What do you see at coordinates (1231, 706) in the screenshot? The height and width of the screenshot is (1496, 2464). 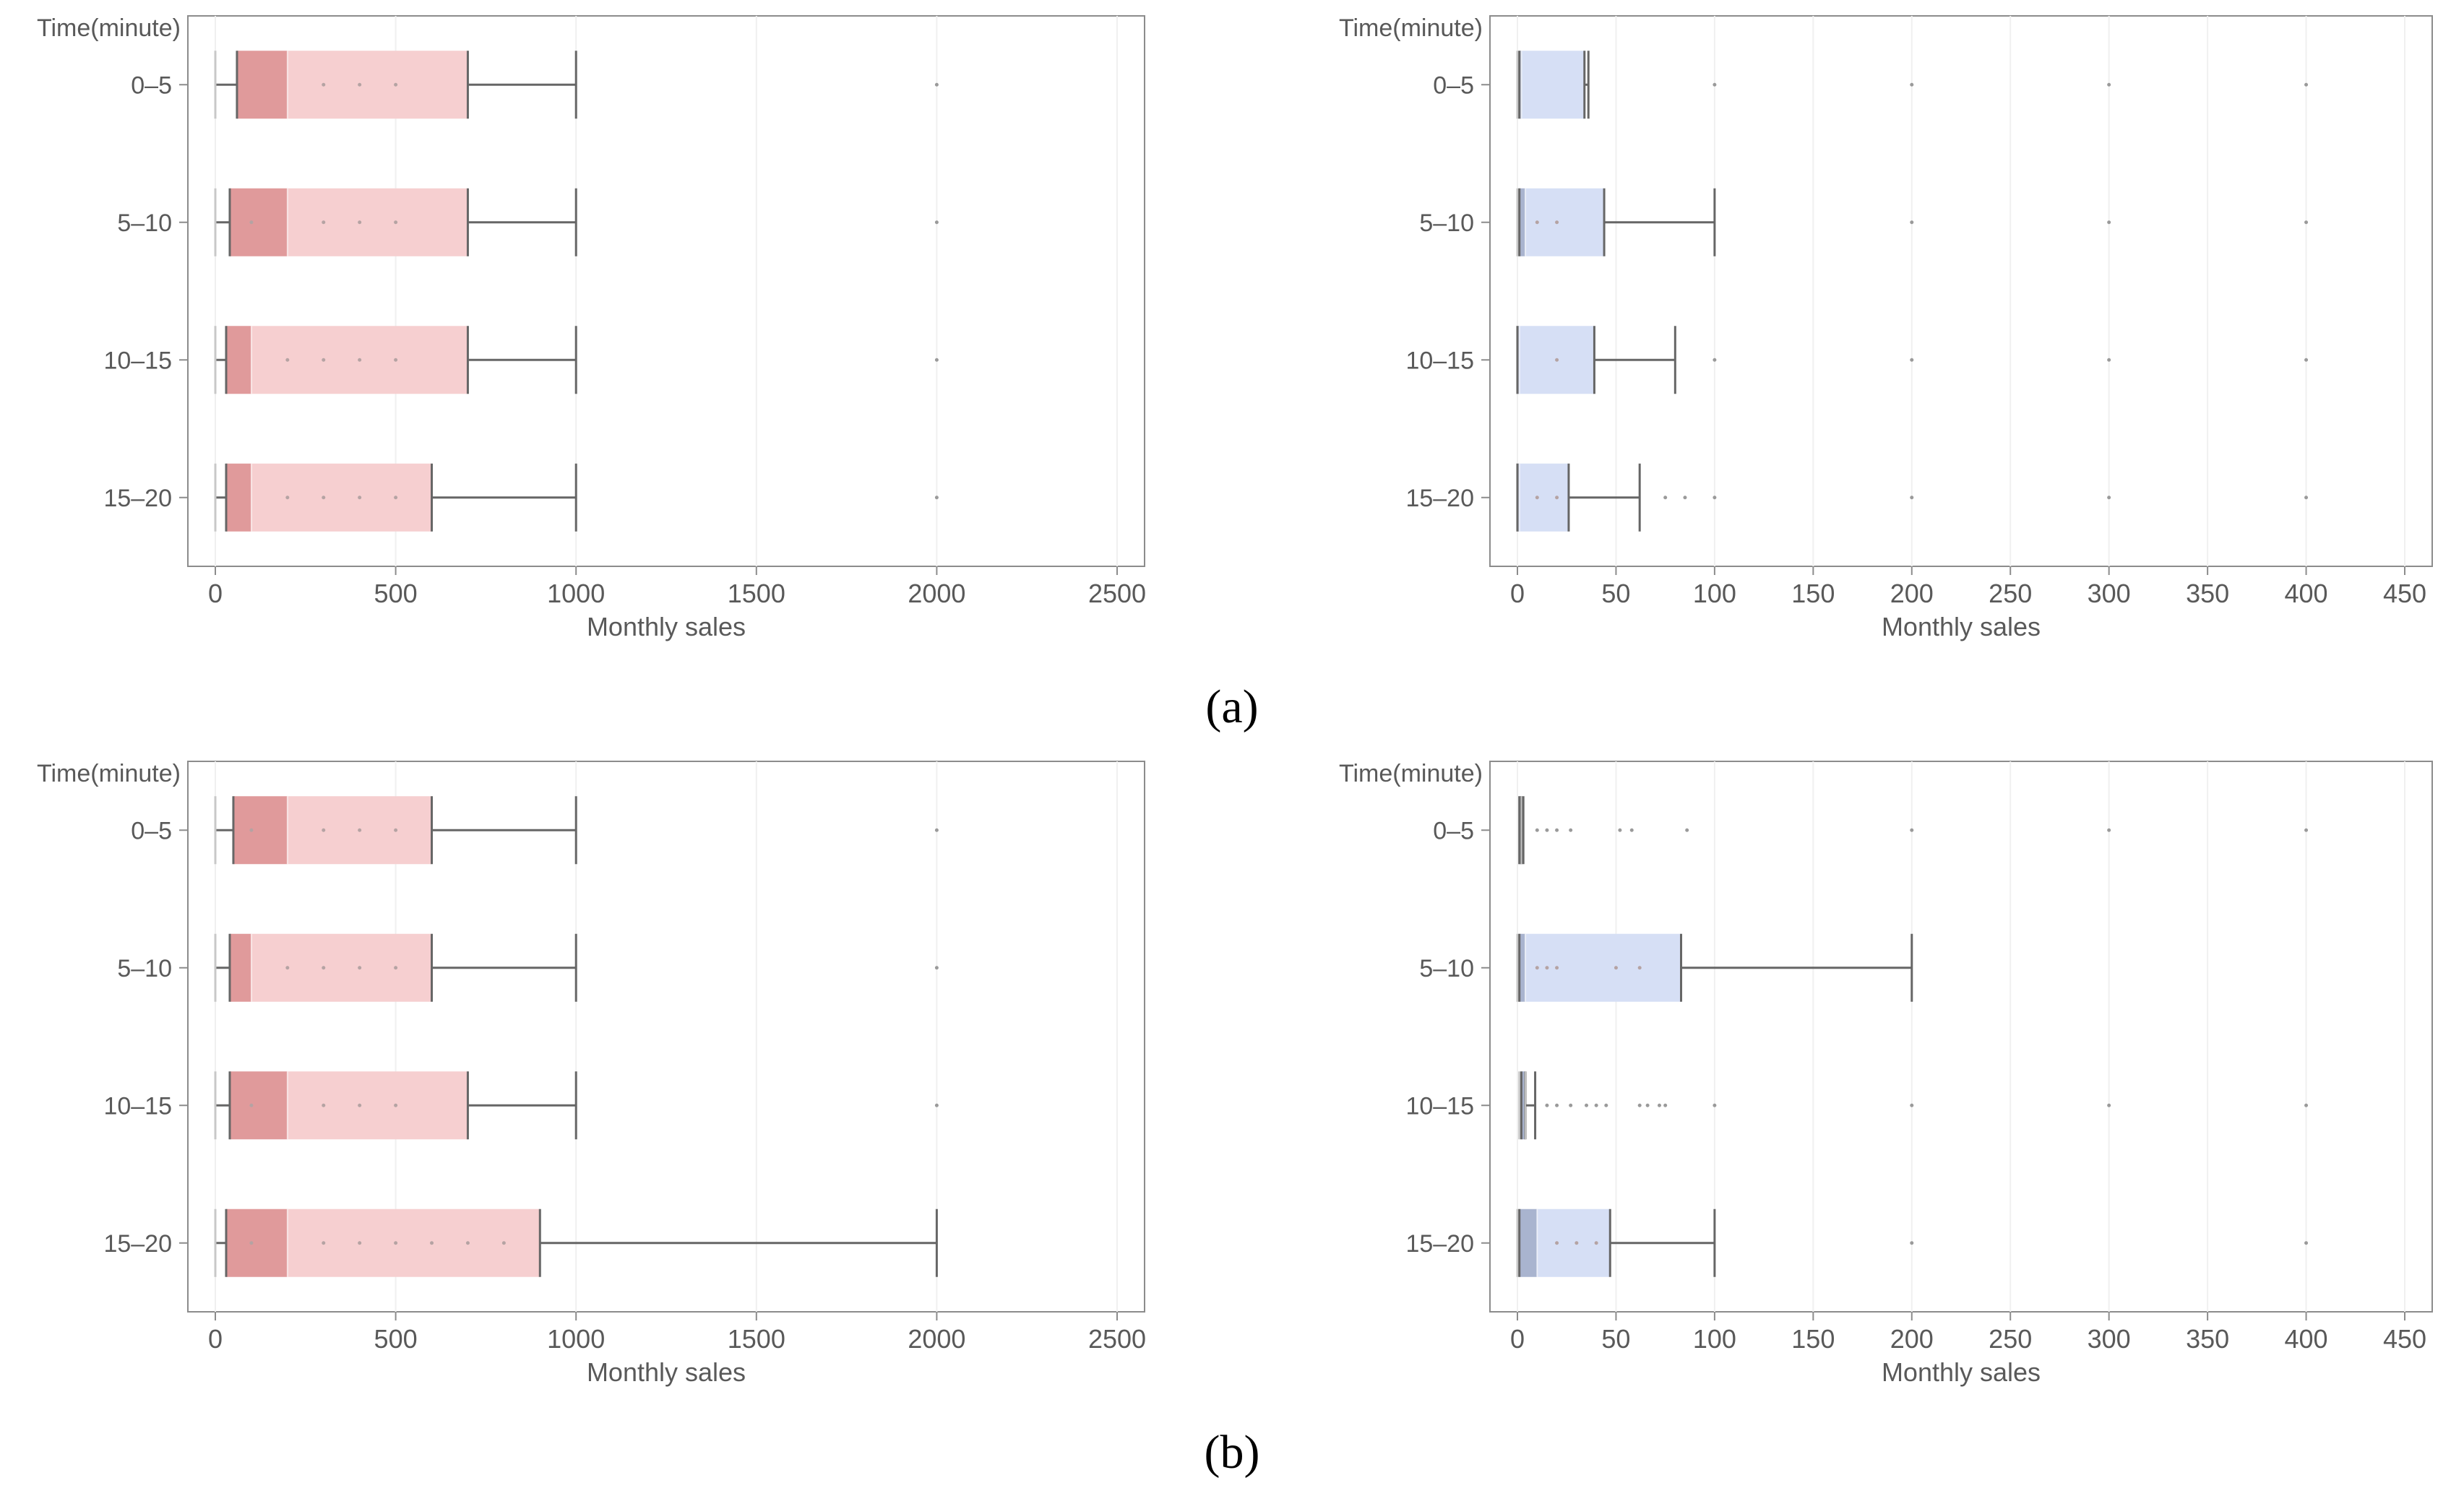 I see `caption-a: (a)` at bounding box center [1231, 706].